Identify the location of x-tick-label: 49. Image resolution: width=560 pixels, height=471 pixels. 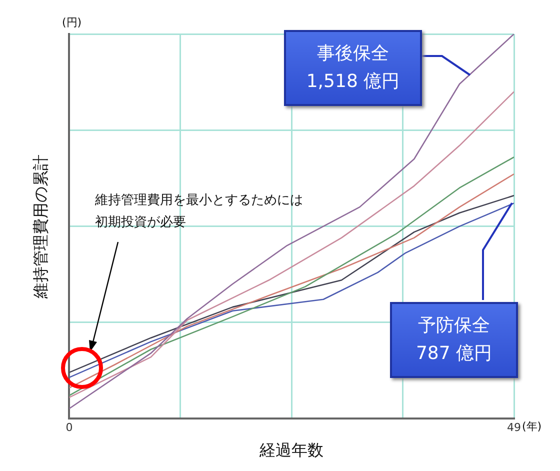
(514, 427).